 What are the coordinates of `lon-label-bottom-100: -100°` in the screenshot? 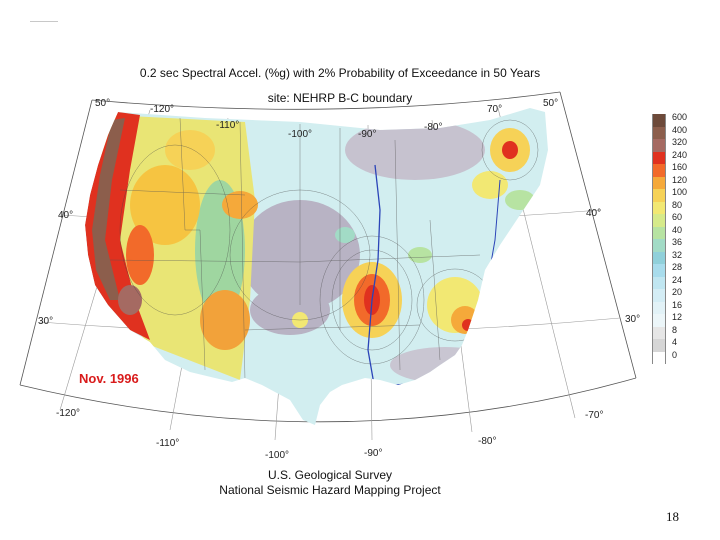 It's located at (277, 455).